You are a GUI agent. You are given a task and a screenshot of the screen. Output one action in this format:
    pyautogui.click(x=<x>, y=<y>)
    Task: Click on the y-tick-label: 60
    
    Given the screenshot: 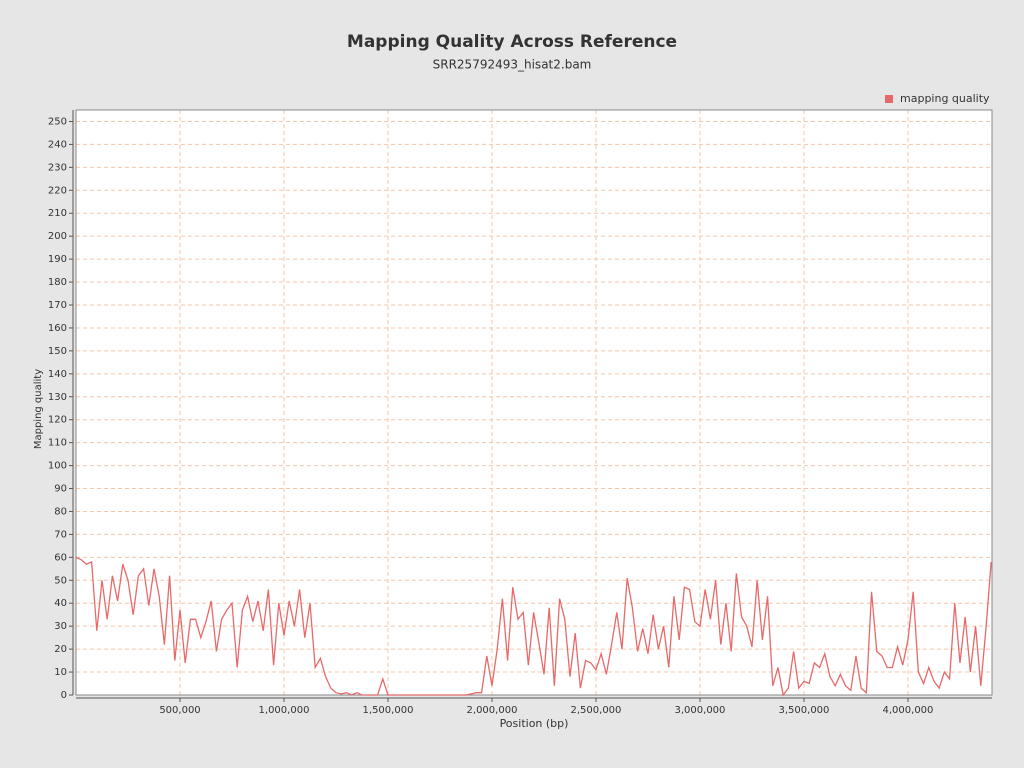 What is the action you would take?
    pyautogui.click(x=60, y=557)
    